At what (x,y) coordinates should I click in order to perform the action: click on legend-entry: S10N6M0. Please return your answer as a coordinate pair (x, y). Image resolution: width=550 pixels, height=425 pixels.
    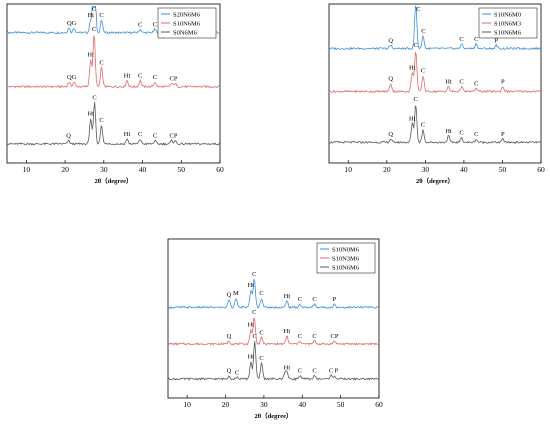
    Looking at the image, I should click on (507, 14).